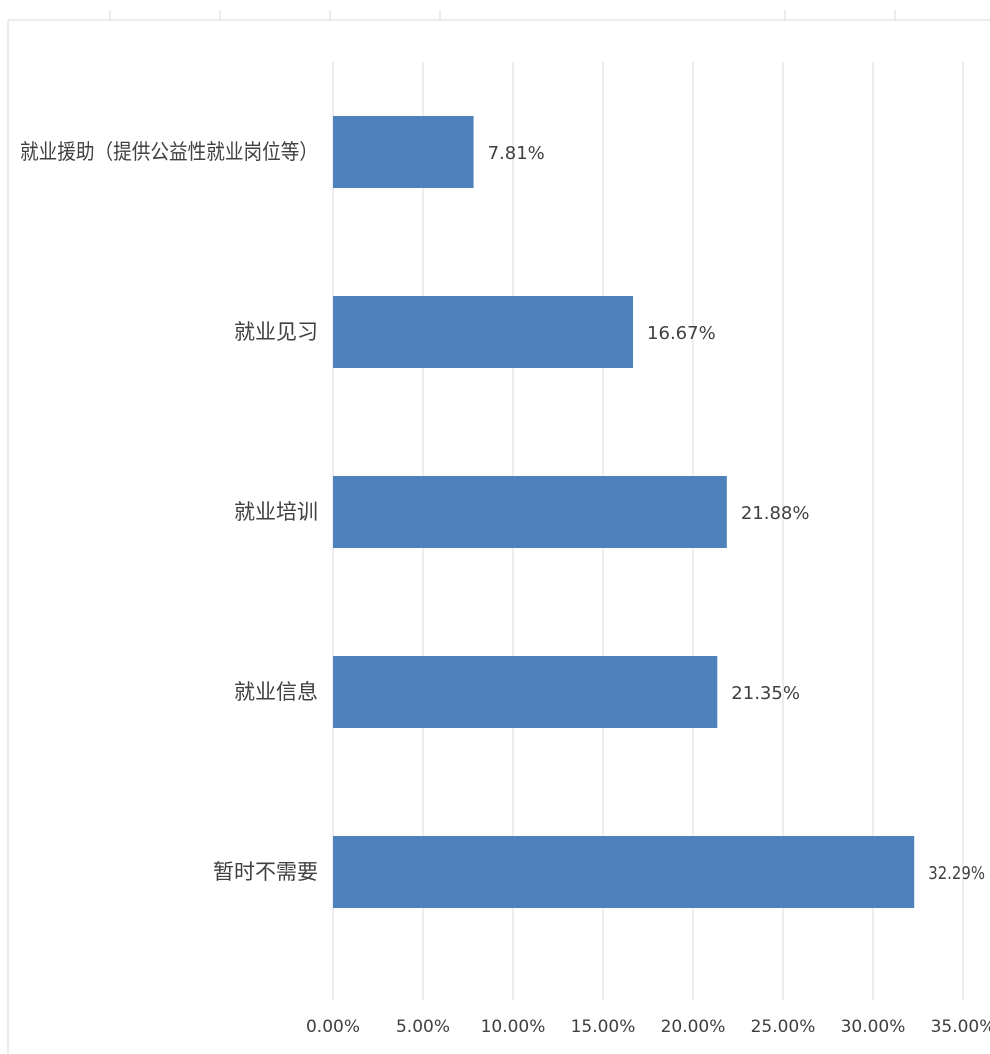 This screenshot has width=990, height=1054. I want to click on category-label: 就业援助（提供公益性就业岗位等）, so click(169, 152).